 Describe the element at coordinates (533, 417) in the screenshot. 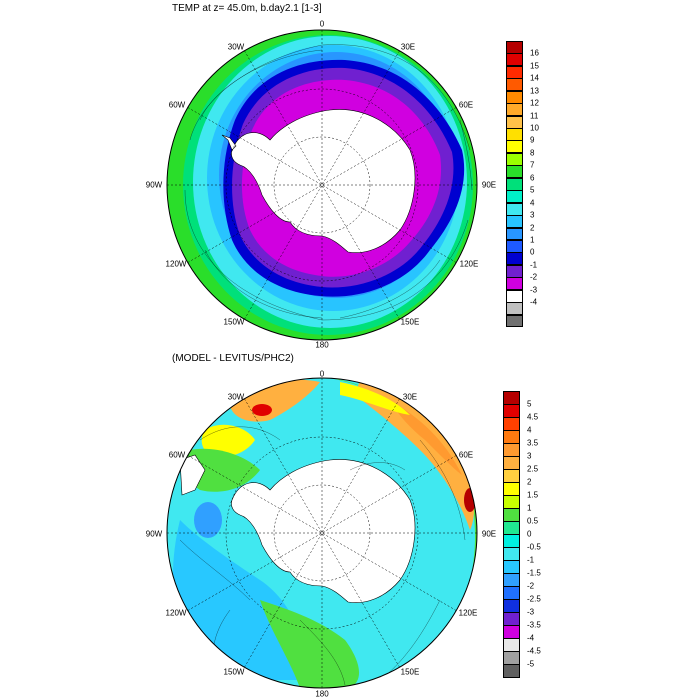

I see `bottom-colorbar-tick-label: 4.5` at that location.